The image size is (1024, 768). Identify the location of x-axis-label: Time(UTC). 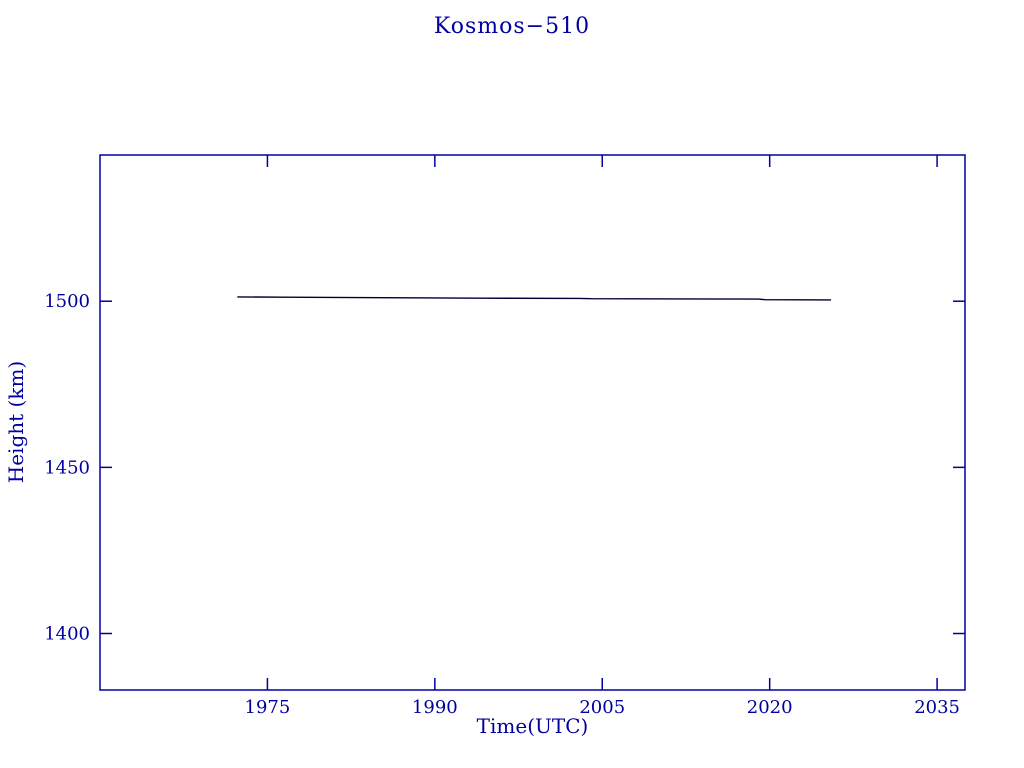
(532, 726).